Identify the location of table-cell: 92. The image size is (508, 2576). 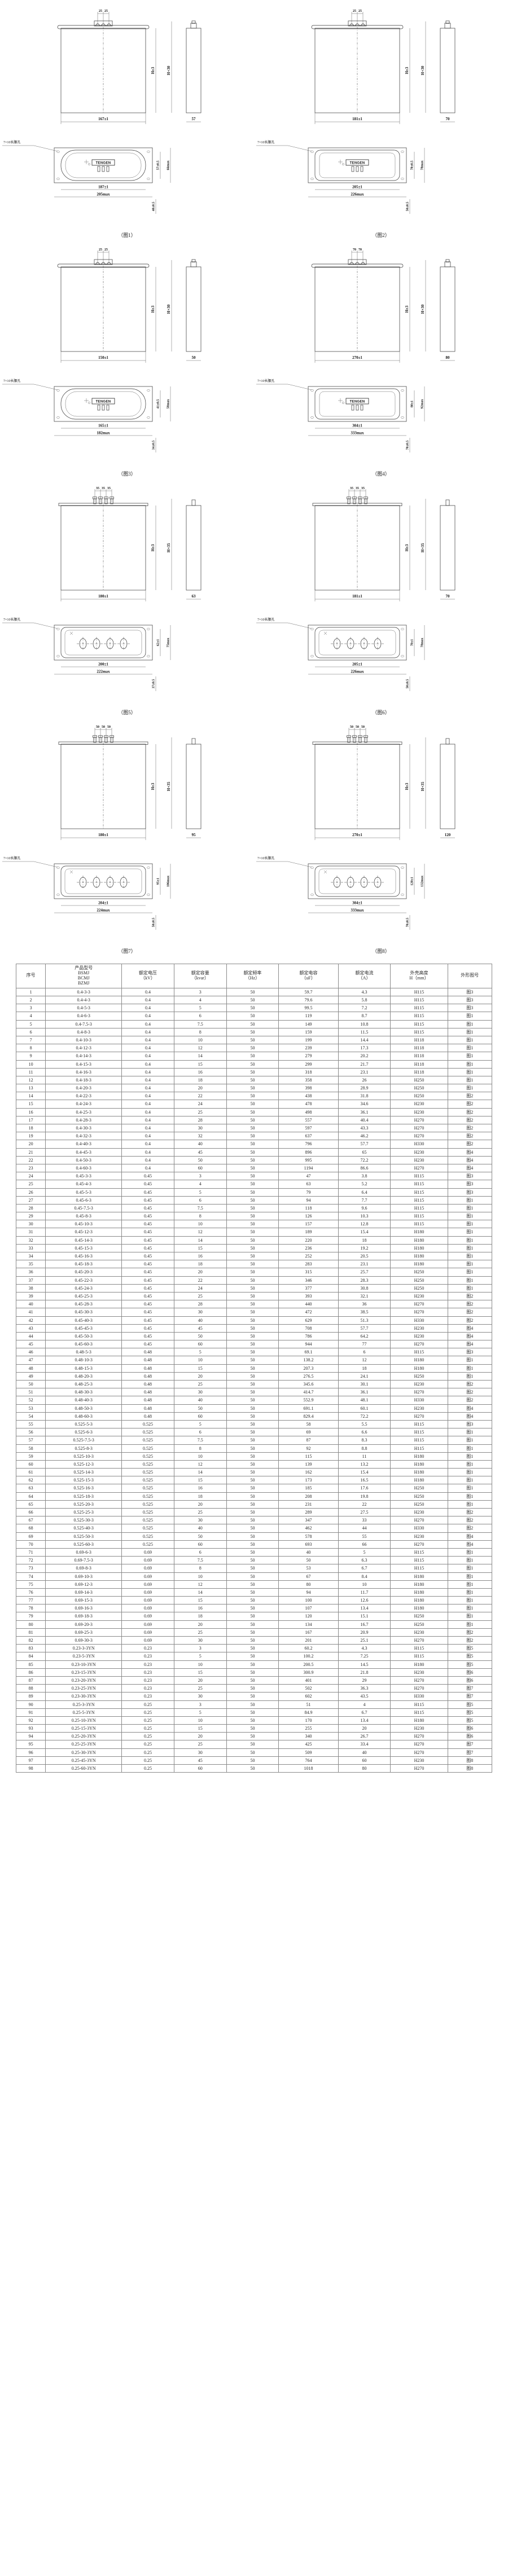
(30, 1720).